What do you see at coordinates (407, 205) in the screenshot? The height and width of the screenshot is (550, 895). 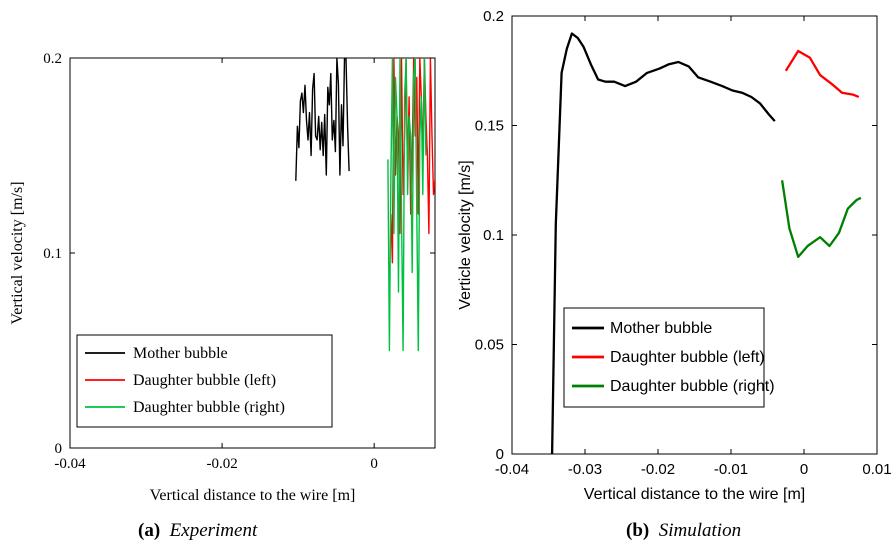 I see `exp-series-daughter-right-line` at bounding box center [407, 205].